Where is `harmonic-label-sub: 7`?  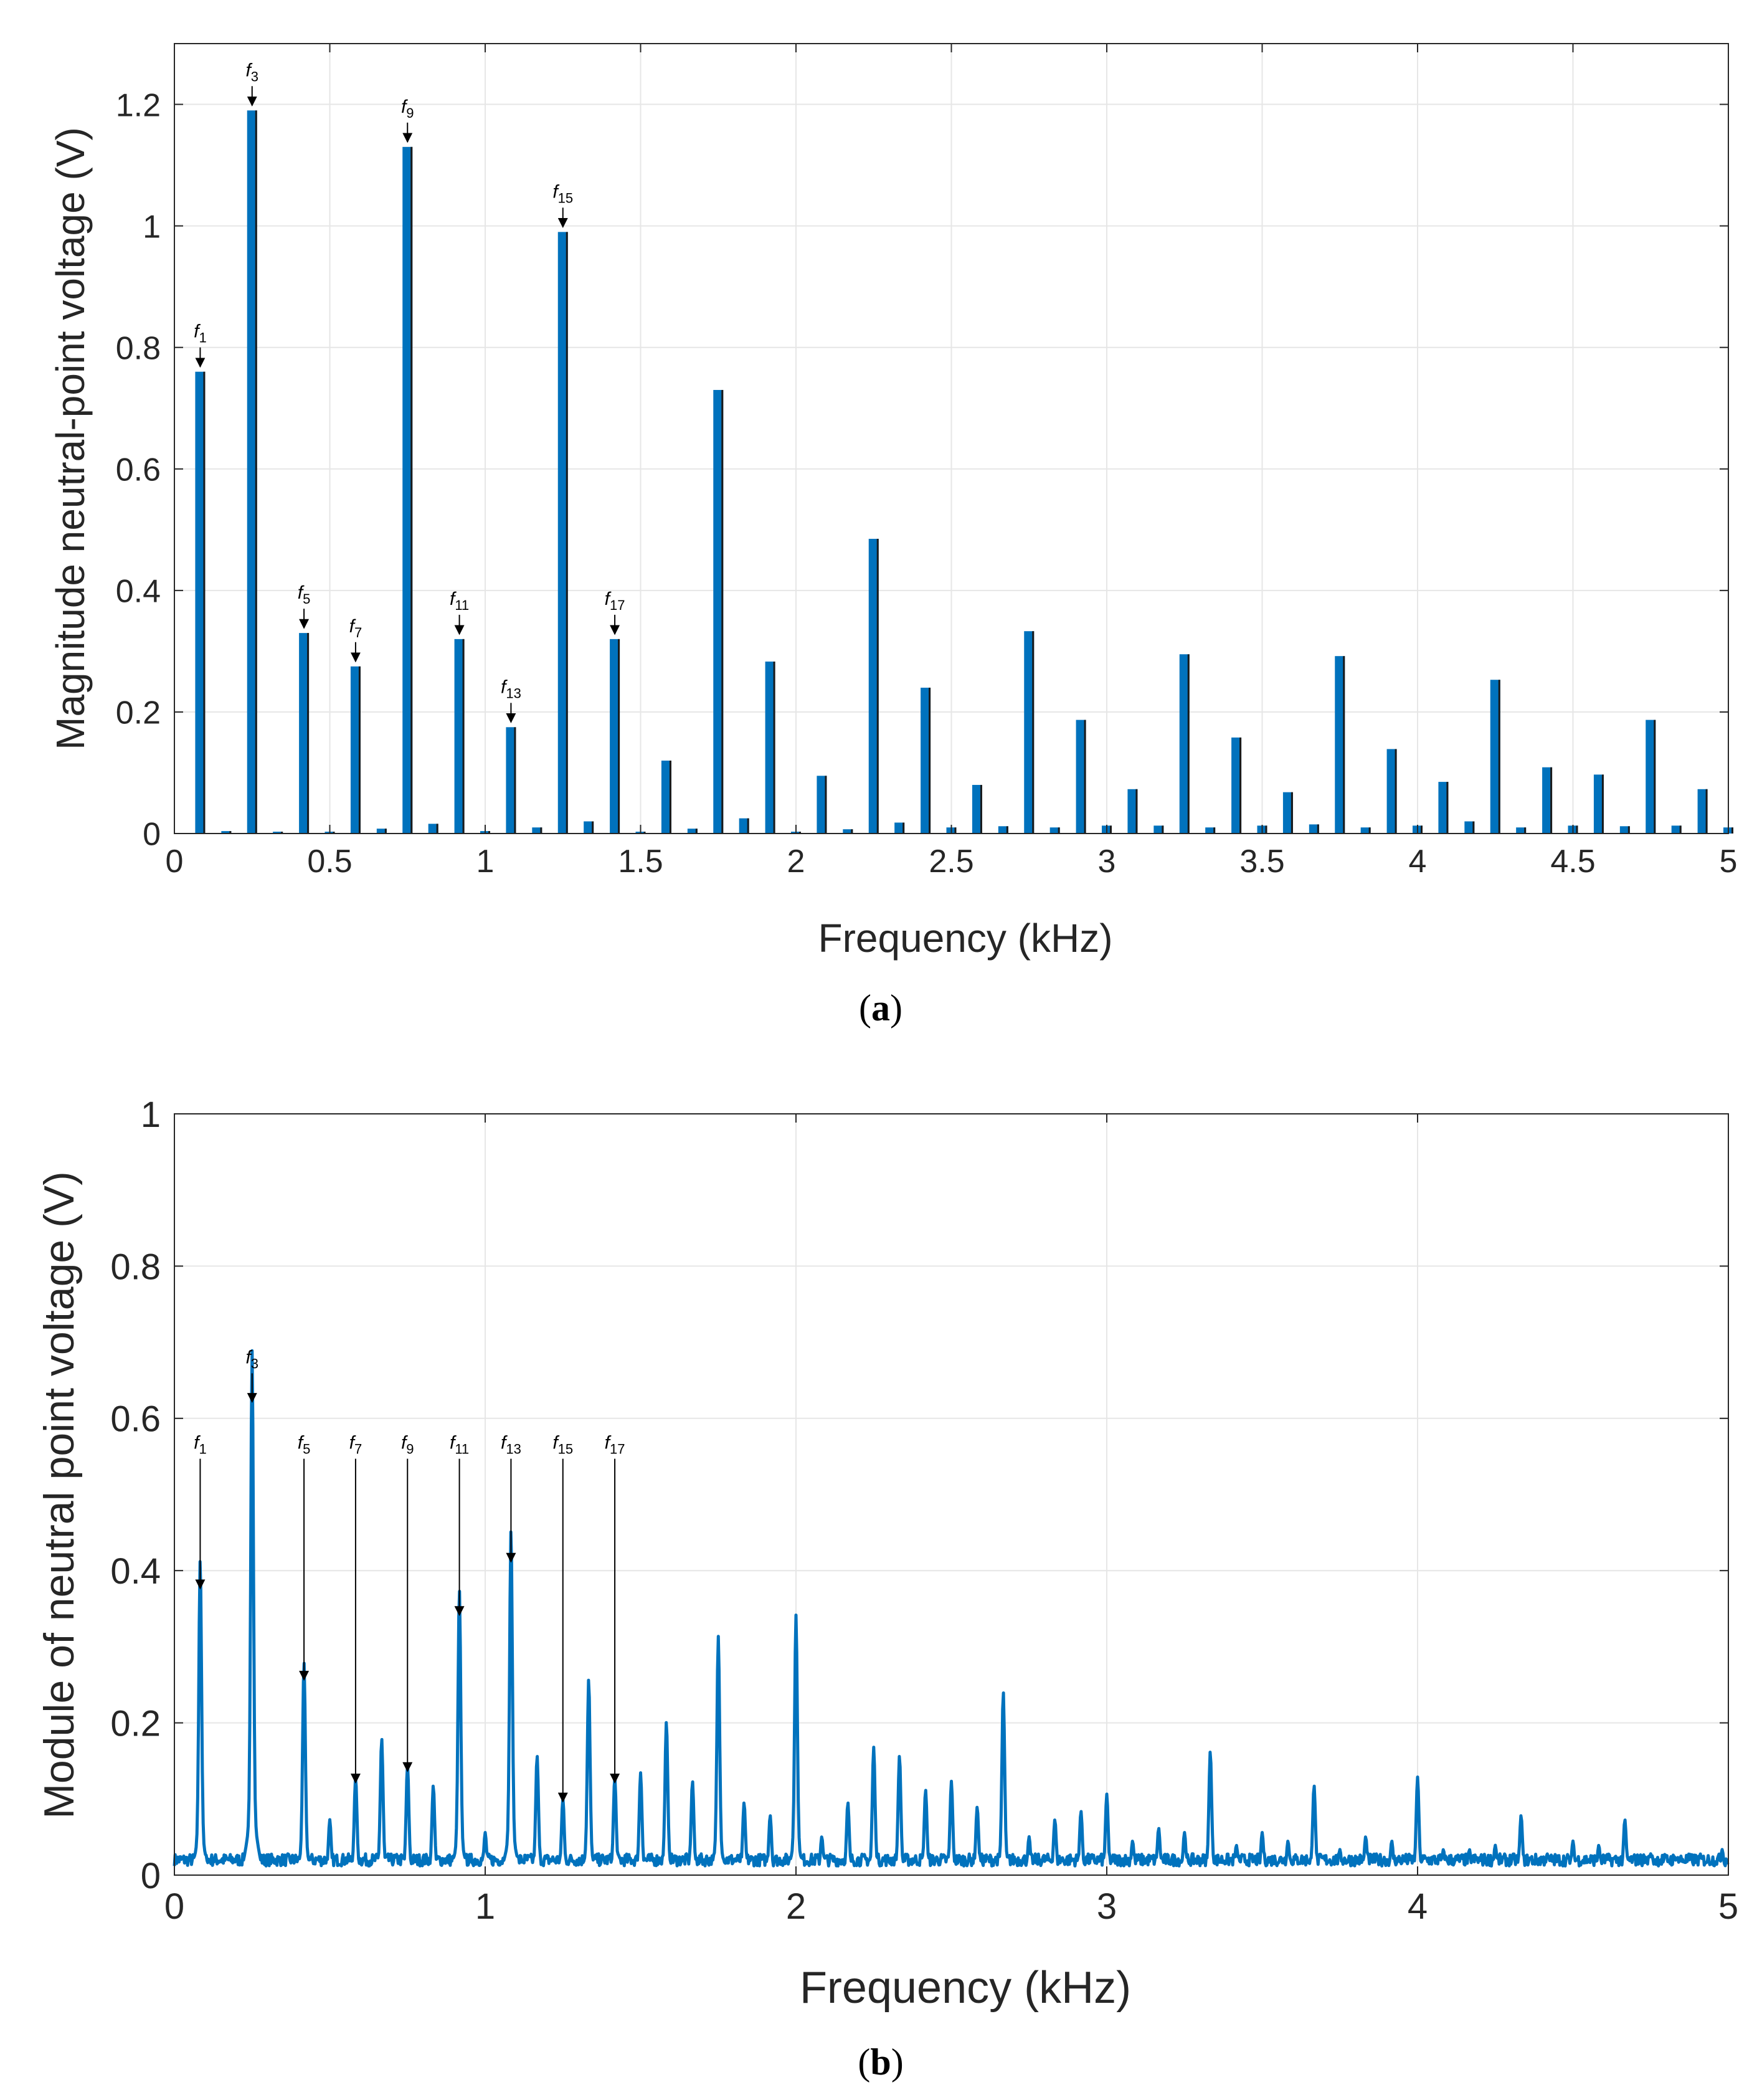 harmonic-label-sub: 7 is located at coordinates (358, 632).